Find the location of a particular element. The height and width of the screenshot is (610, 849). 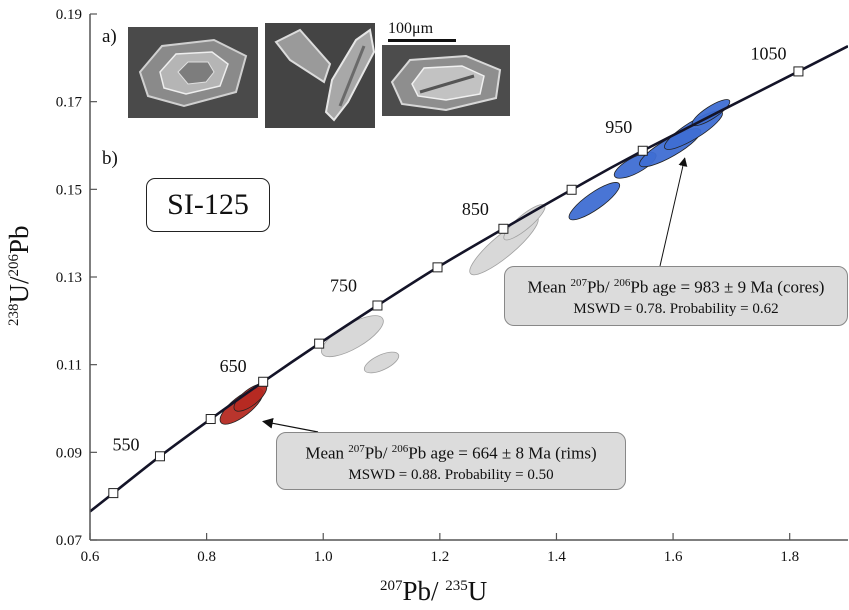

x-tick-label: 0.8 is located at coordinates (206, 557).